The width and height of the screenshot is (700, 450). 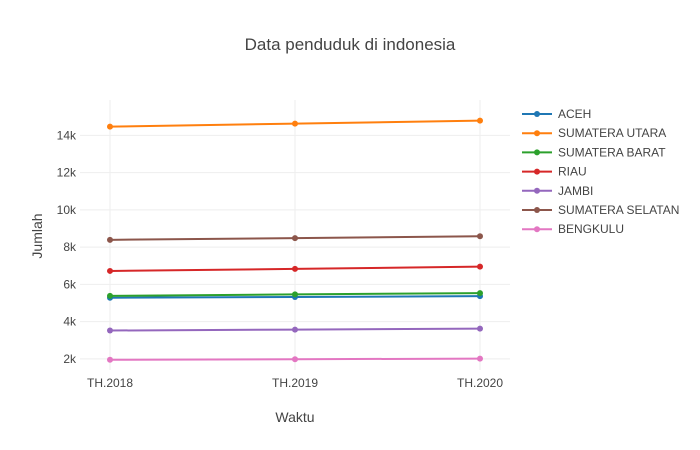 What do you see at coordinates (70, 322) in the screenshot?
I see `y-tick-label: 4k` at bounding box center [70, 322].